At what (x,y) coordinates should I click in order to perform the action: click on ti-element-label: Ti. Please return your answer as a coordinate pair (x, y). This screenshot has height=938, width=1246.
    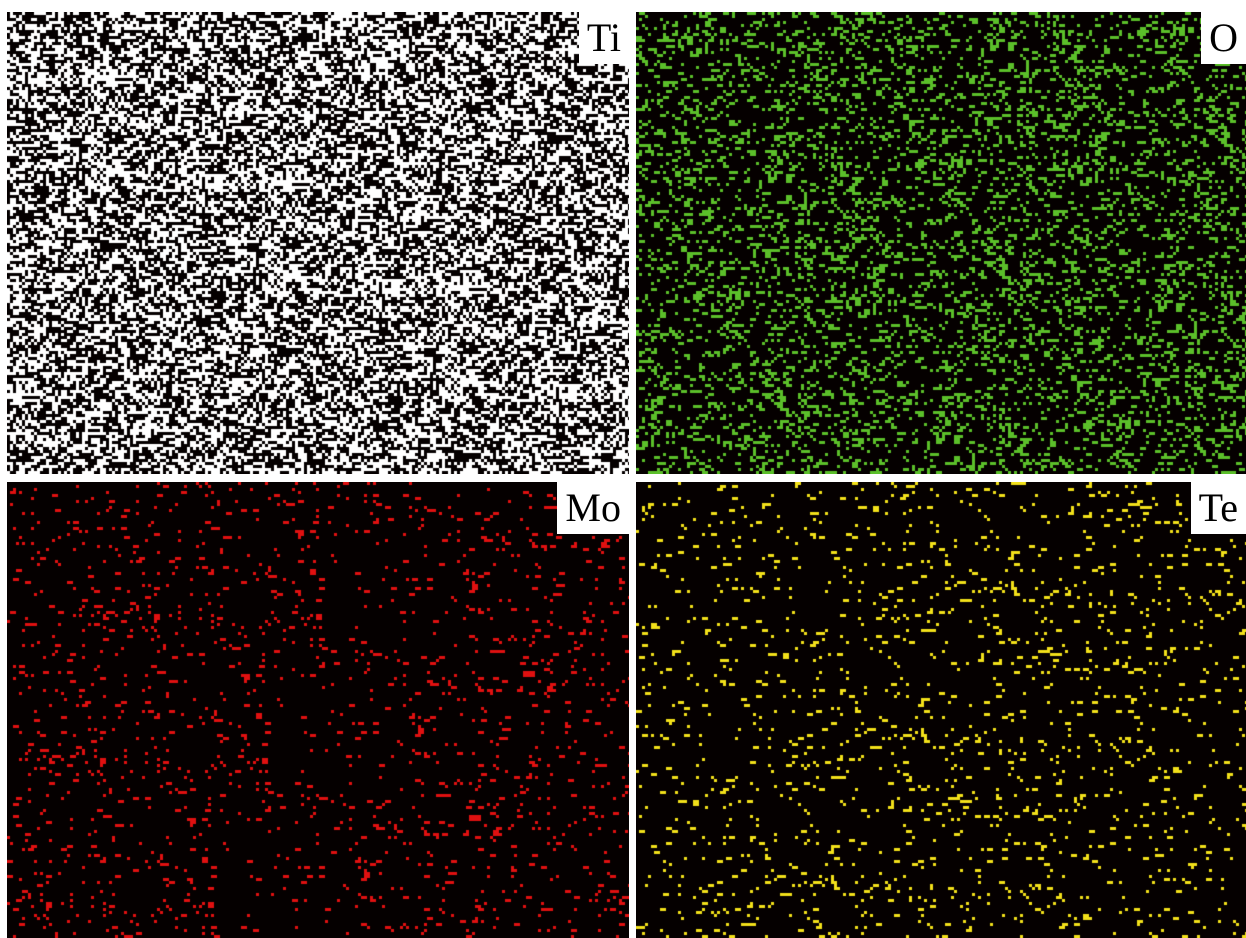
    Looking at the image, I should click on (603, 38).